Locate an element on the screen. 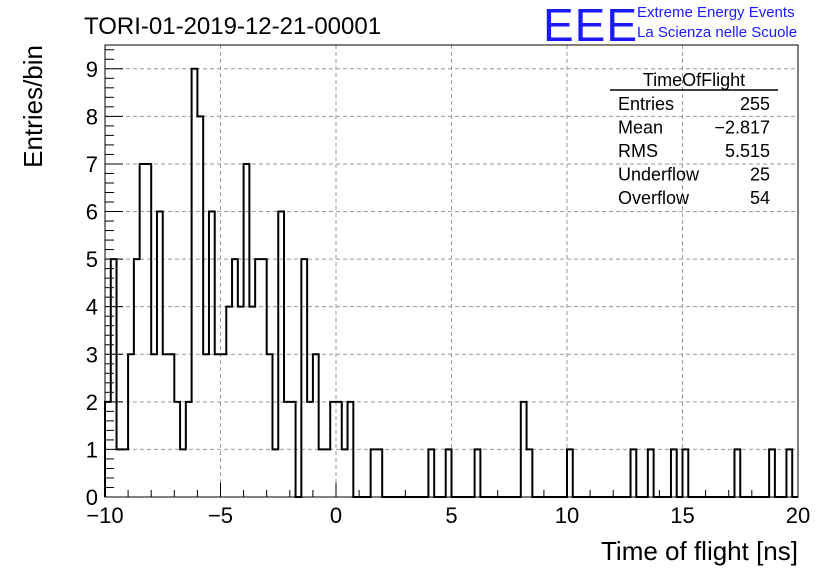 The height and width of the screenshot is (572, 836). stats-row-label: Underflow is located at coordinates (659, 175).